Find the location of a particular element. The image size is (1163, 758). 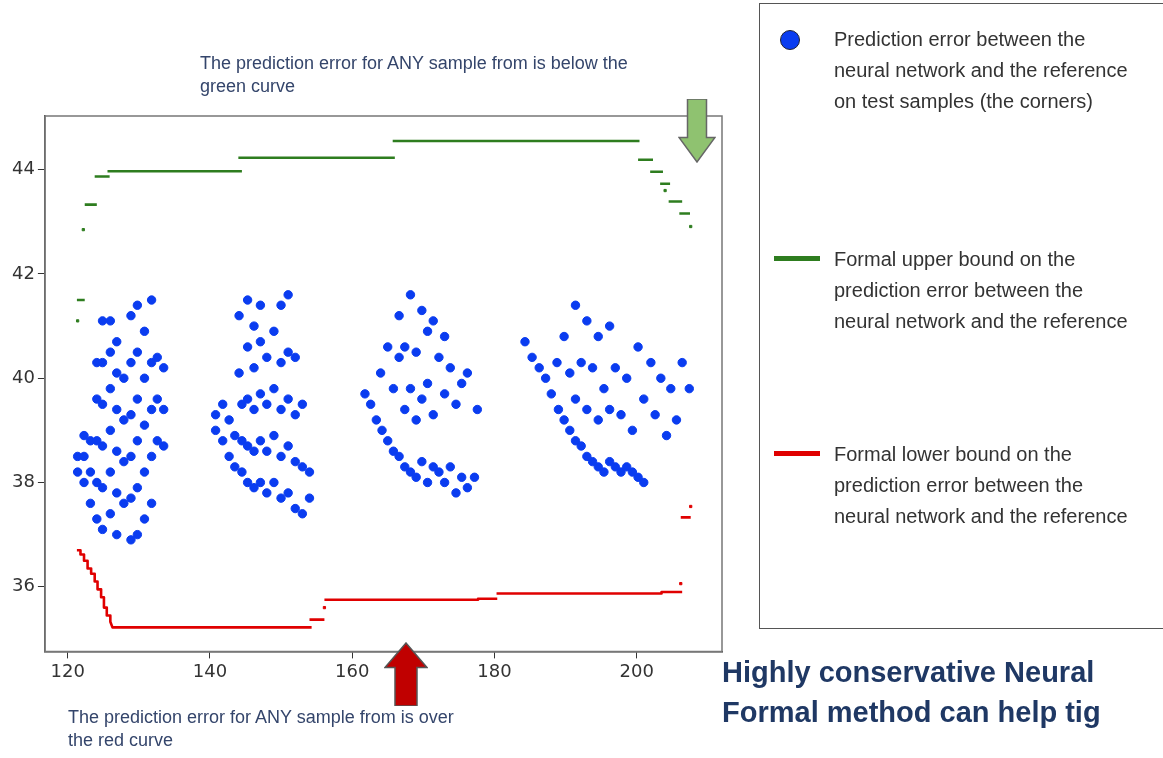

text: Highly conservative Neural is located at coordinates (908, 672).